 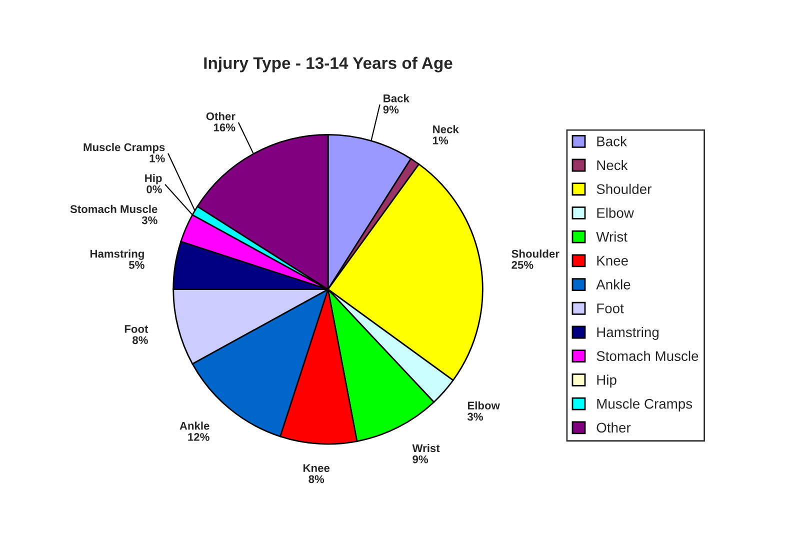 What do you see at coordinates (114, 209) in the screenshot?
I see `slice-label: Stomach Muscle` at bounding box center [114, 209].